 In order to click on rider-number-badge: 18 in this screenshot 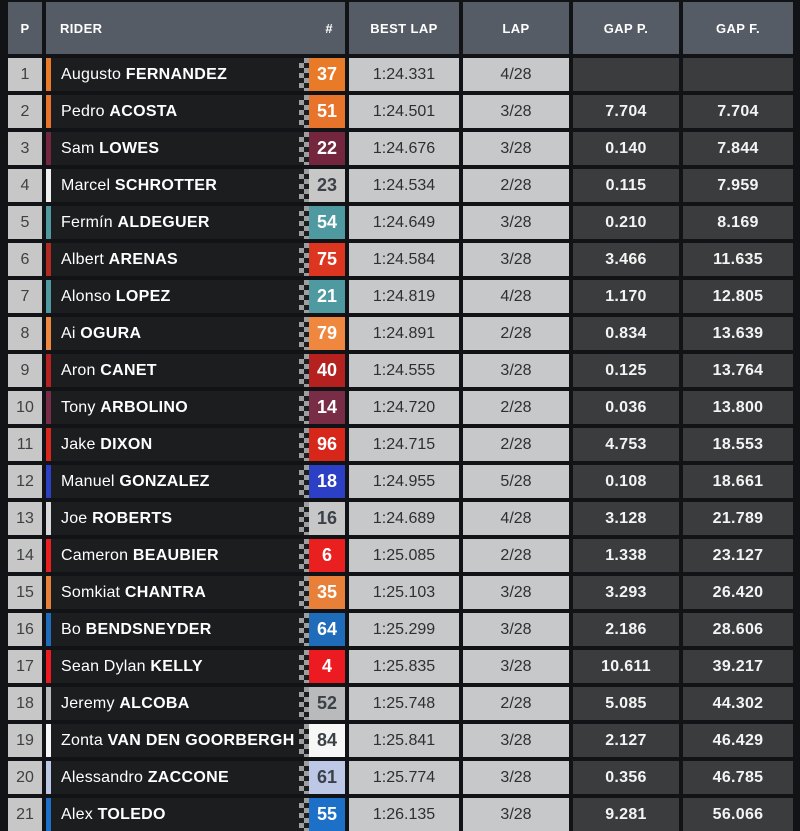, I will do `click(327, 481)`.